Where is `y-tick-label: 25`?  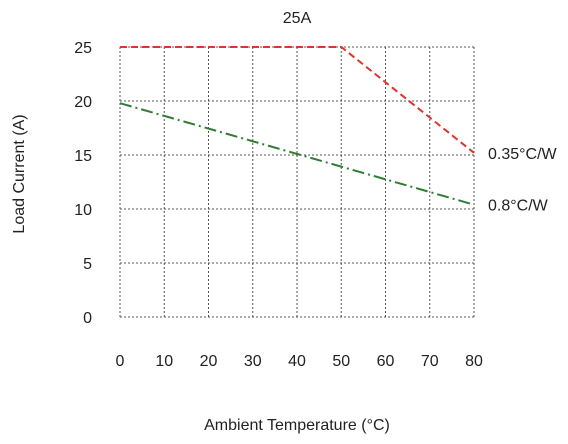
y-tick-label: 25 is located at coordinates (83, 48).